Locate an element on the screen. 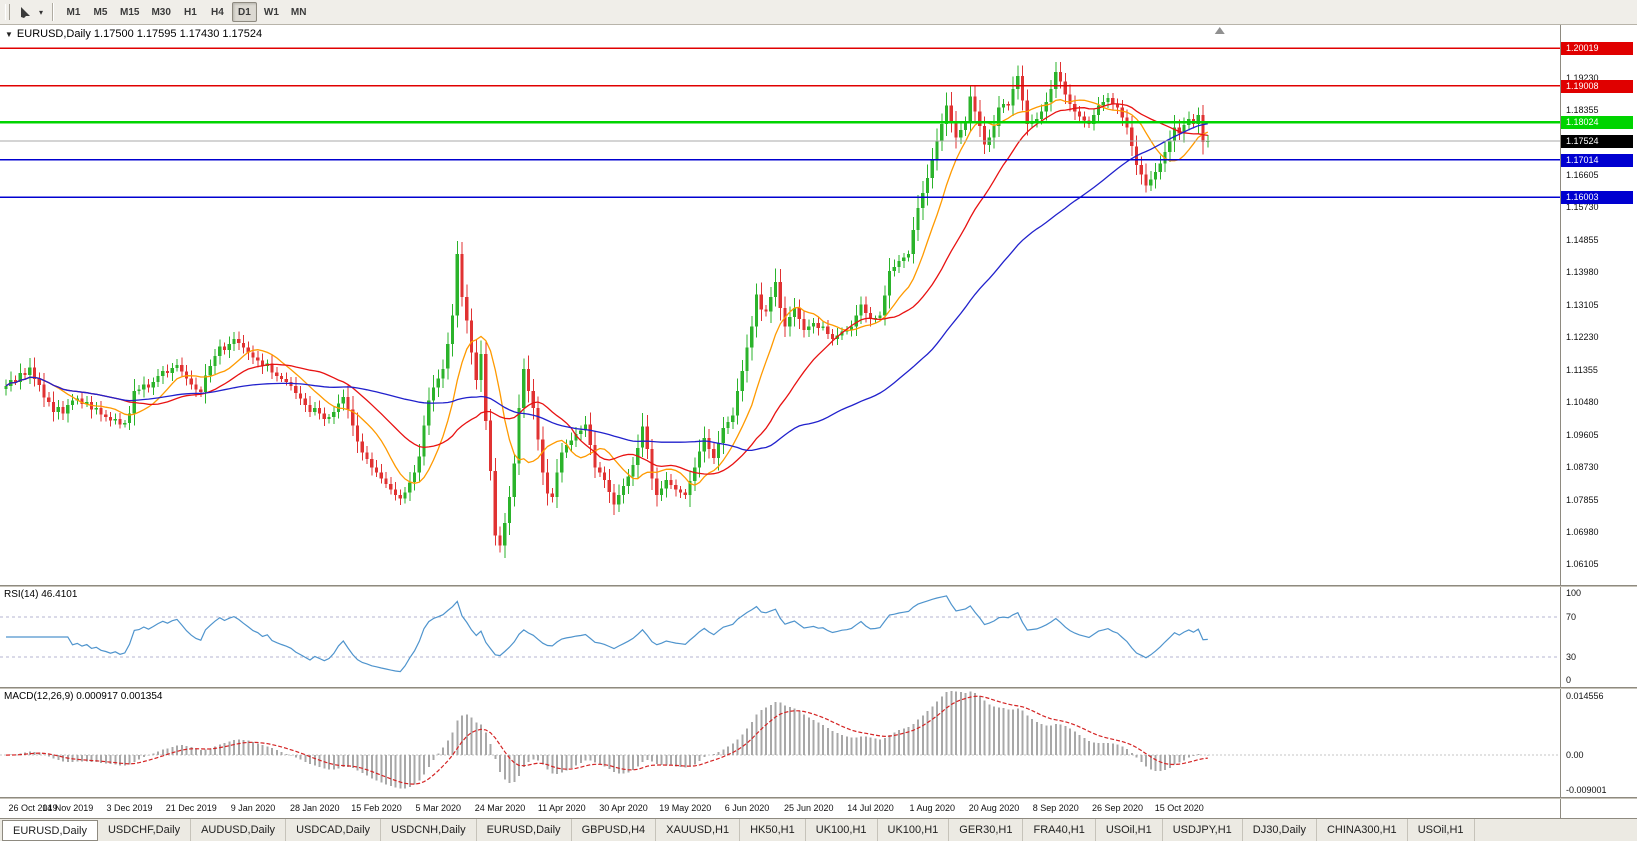 The height and width of the screenshot is (841, 1637). level-badge-1.17014: 1.17014 is located at coordinates (1597, 160).